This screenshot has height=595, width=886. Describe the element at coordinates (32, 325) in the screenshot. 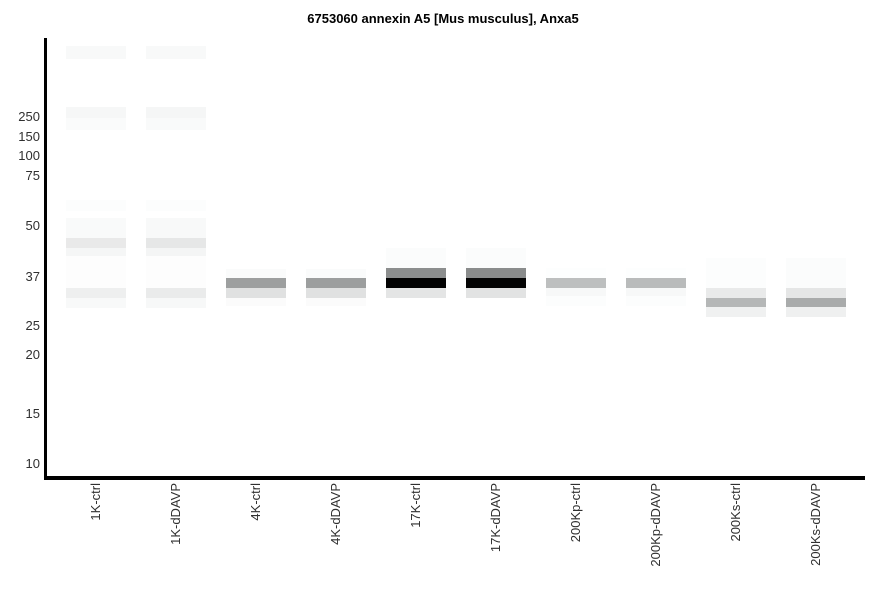

I see `y-axis-tick-25: 25` at that location.